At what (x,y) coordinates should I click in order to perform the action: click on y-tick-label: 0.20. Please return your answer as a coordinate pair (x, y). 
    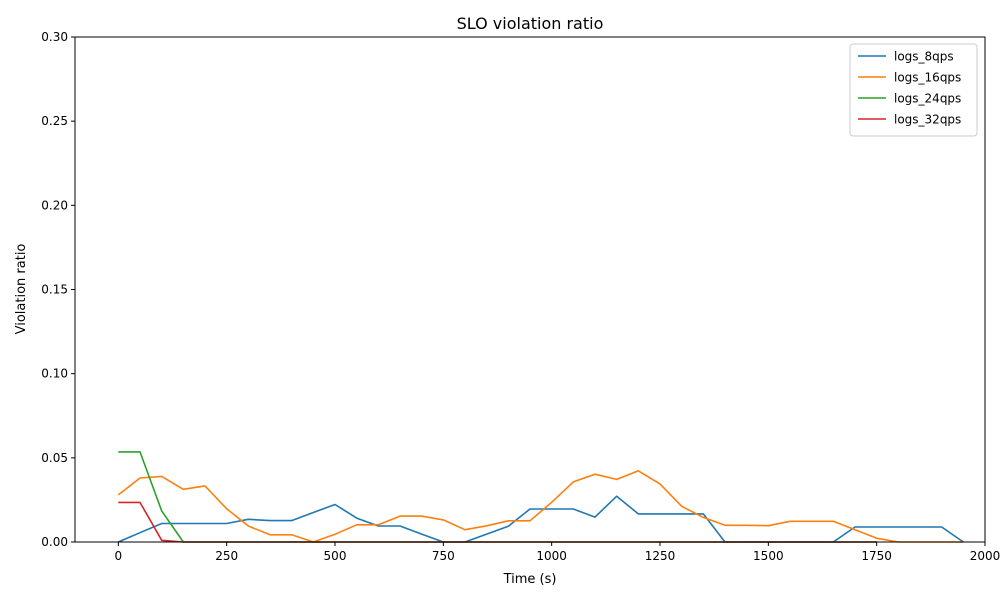
    Looking at the image, I should click on (54, 205).